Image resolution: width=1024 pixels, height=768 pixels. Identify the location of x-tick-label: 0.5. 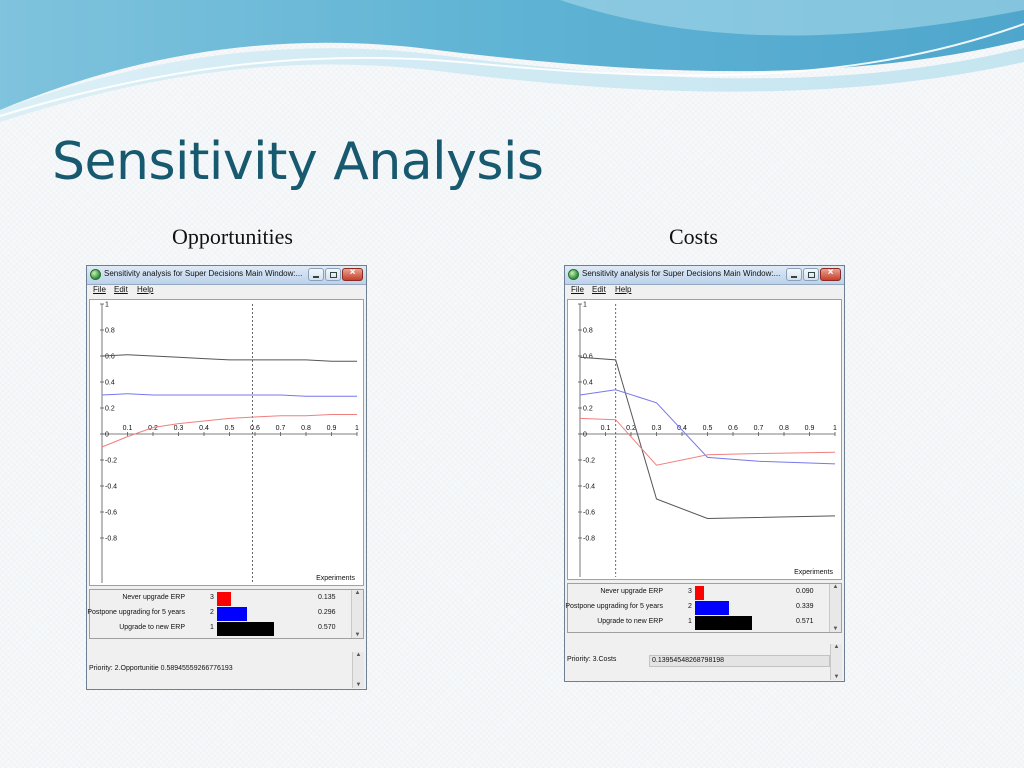
(708, 428).